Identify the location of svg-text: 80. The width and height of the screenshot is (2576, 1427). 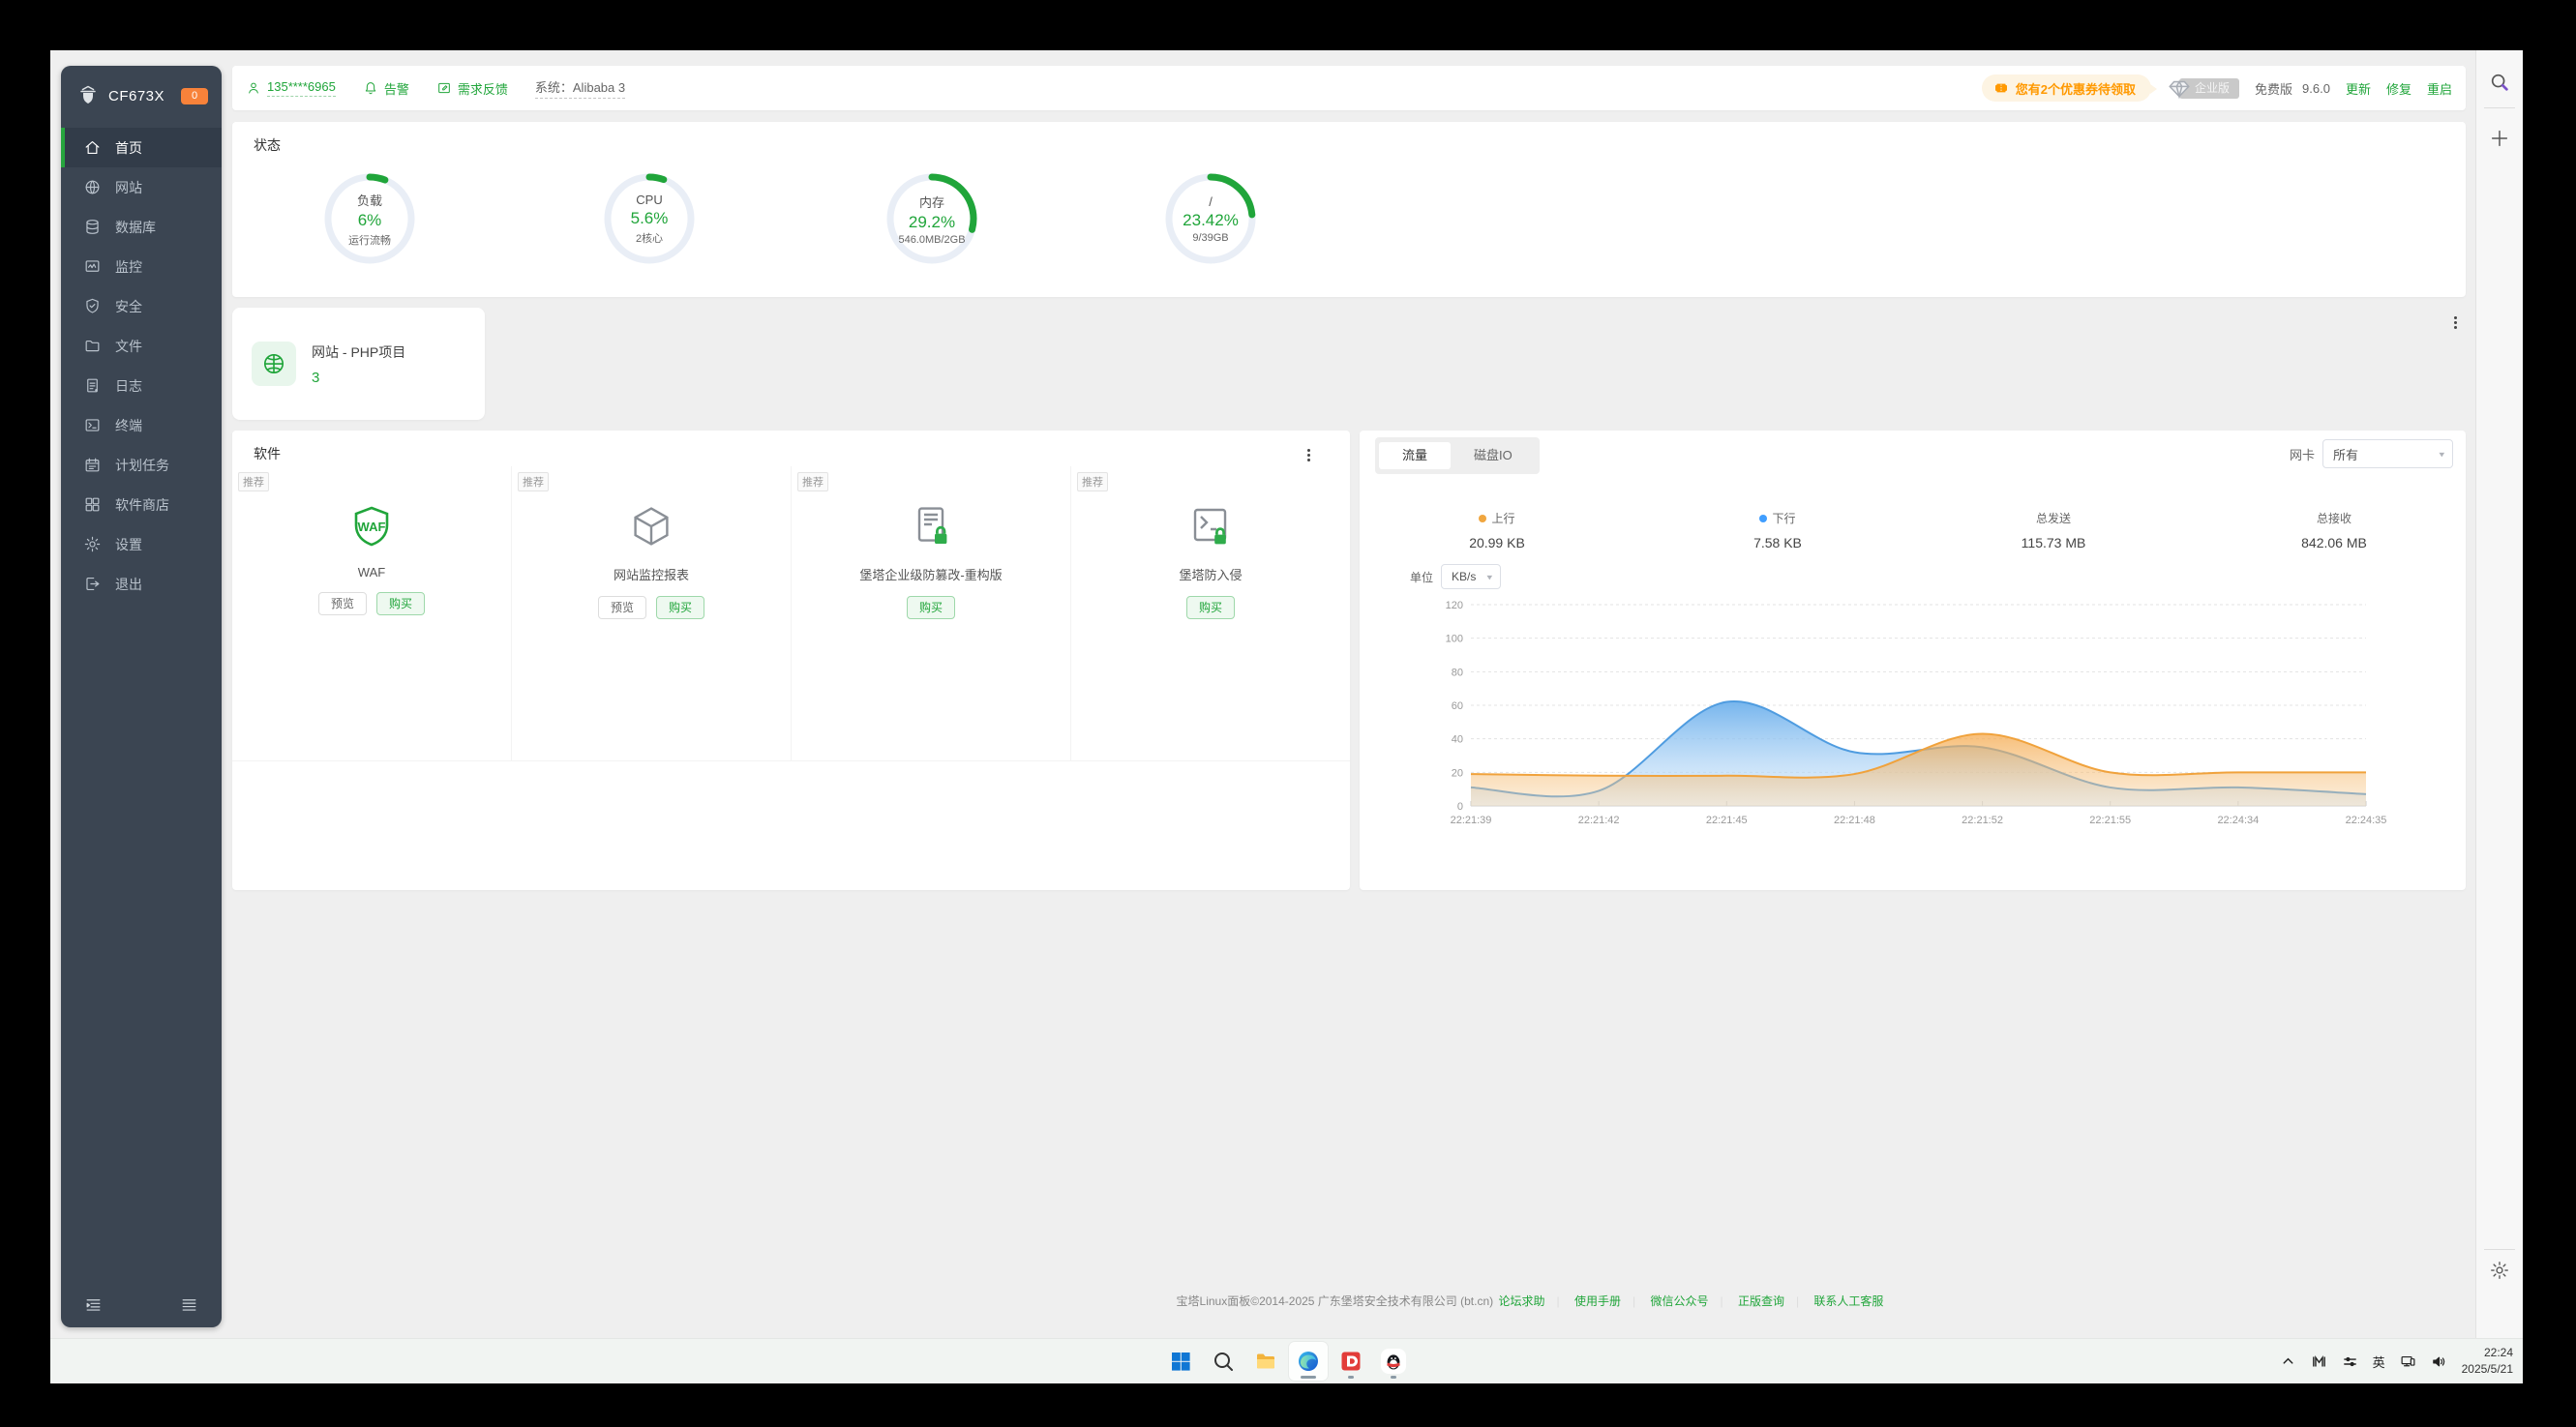
(1457, 672).